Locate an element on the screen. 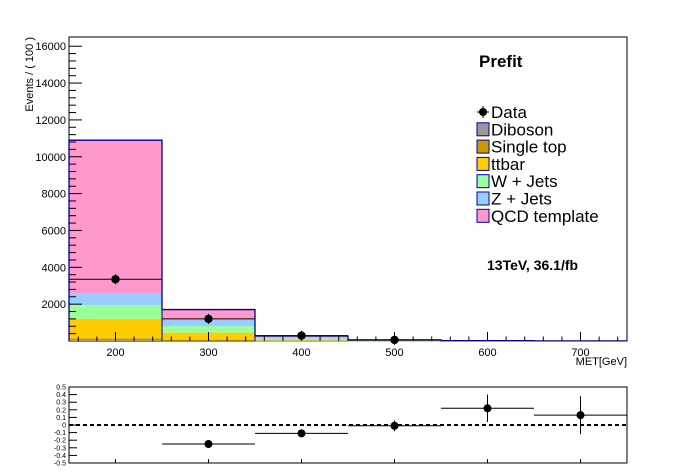 This screenshot has width=696, height=472. ratio-y-tick-label: -0.2 is located at coordinates (60, 441).